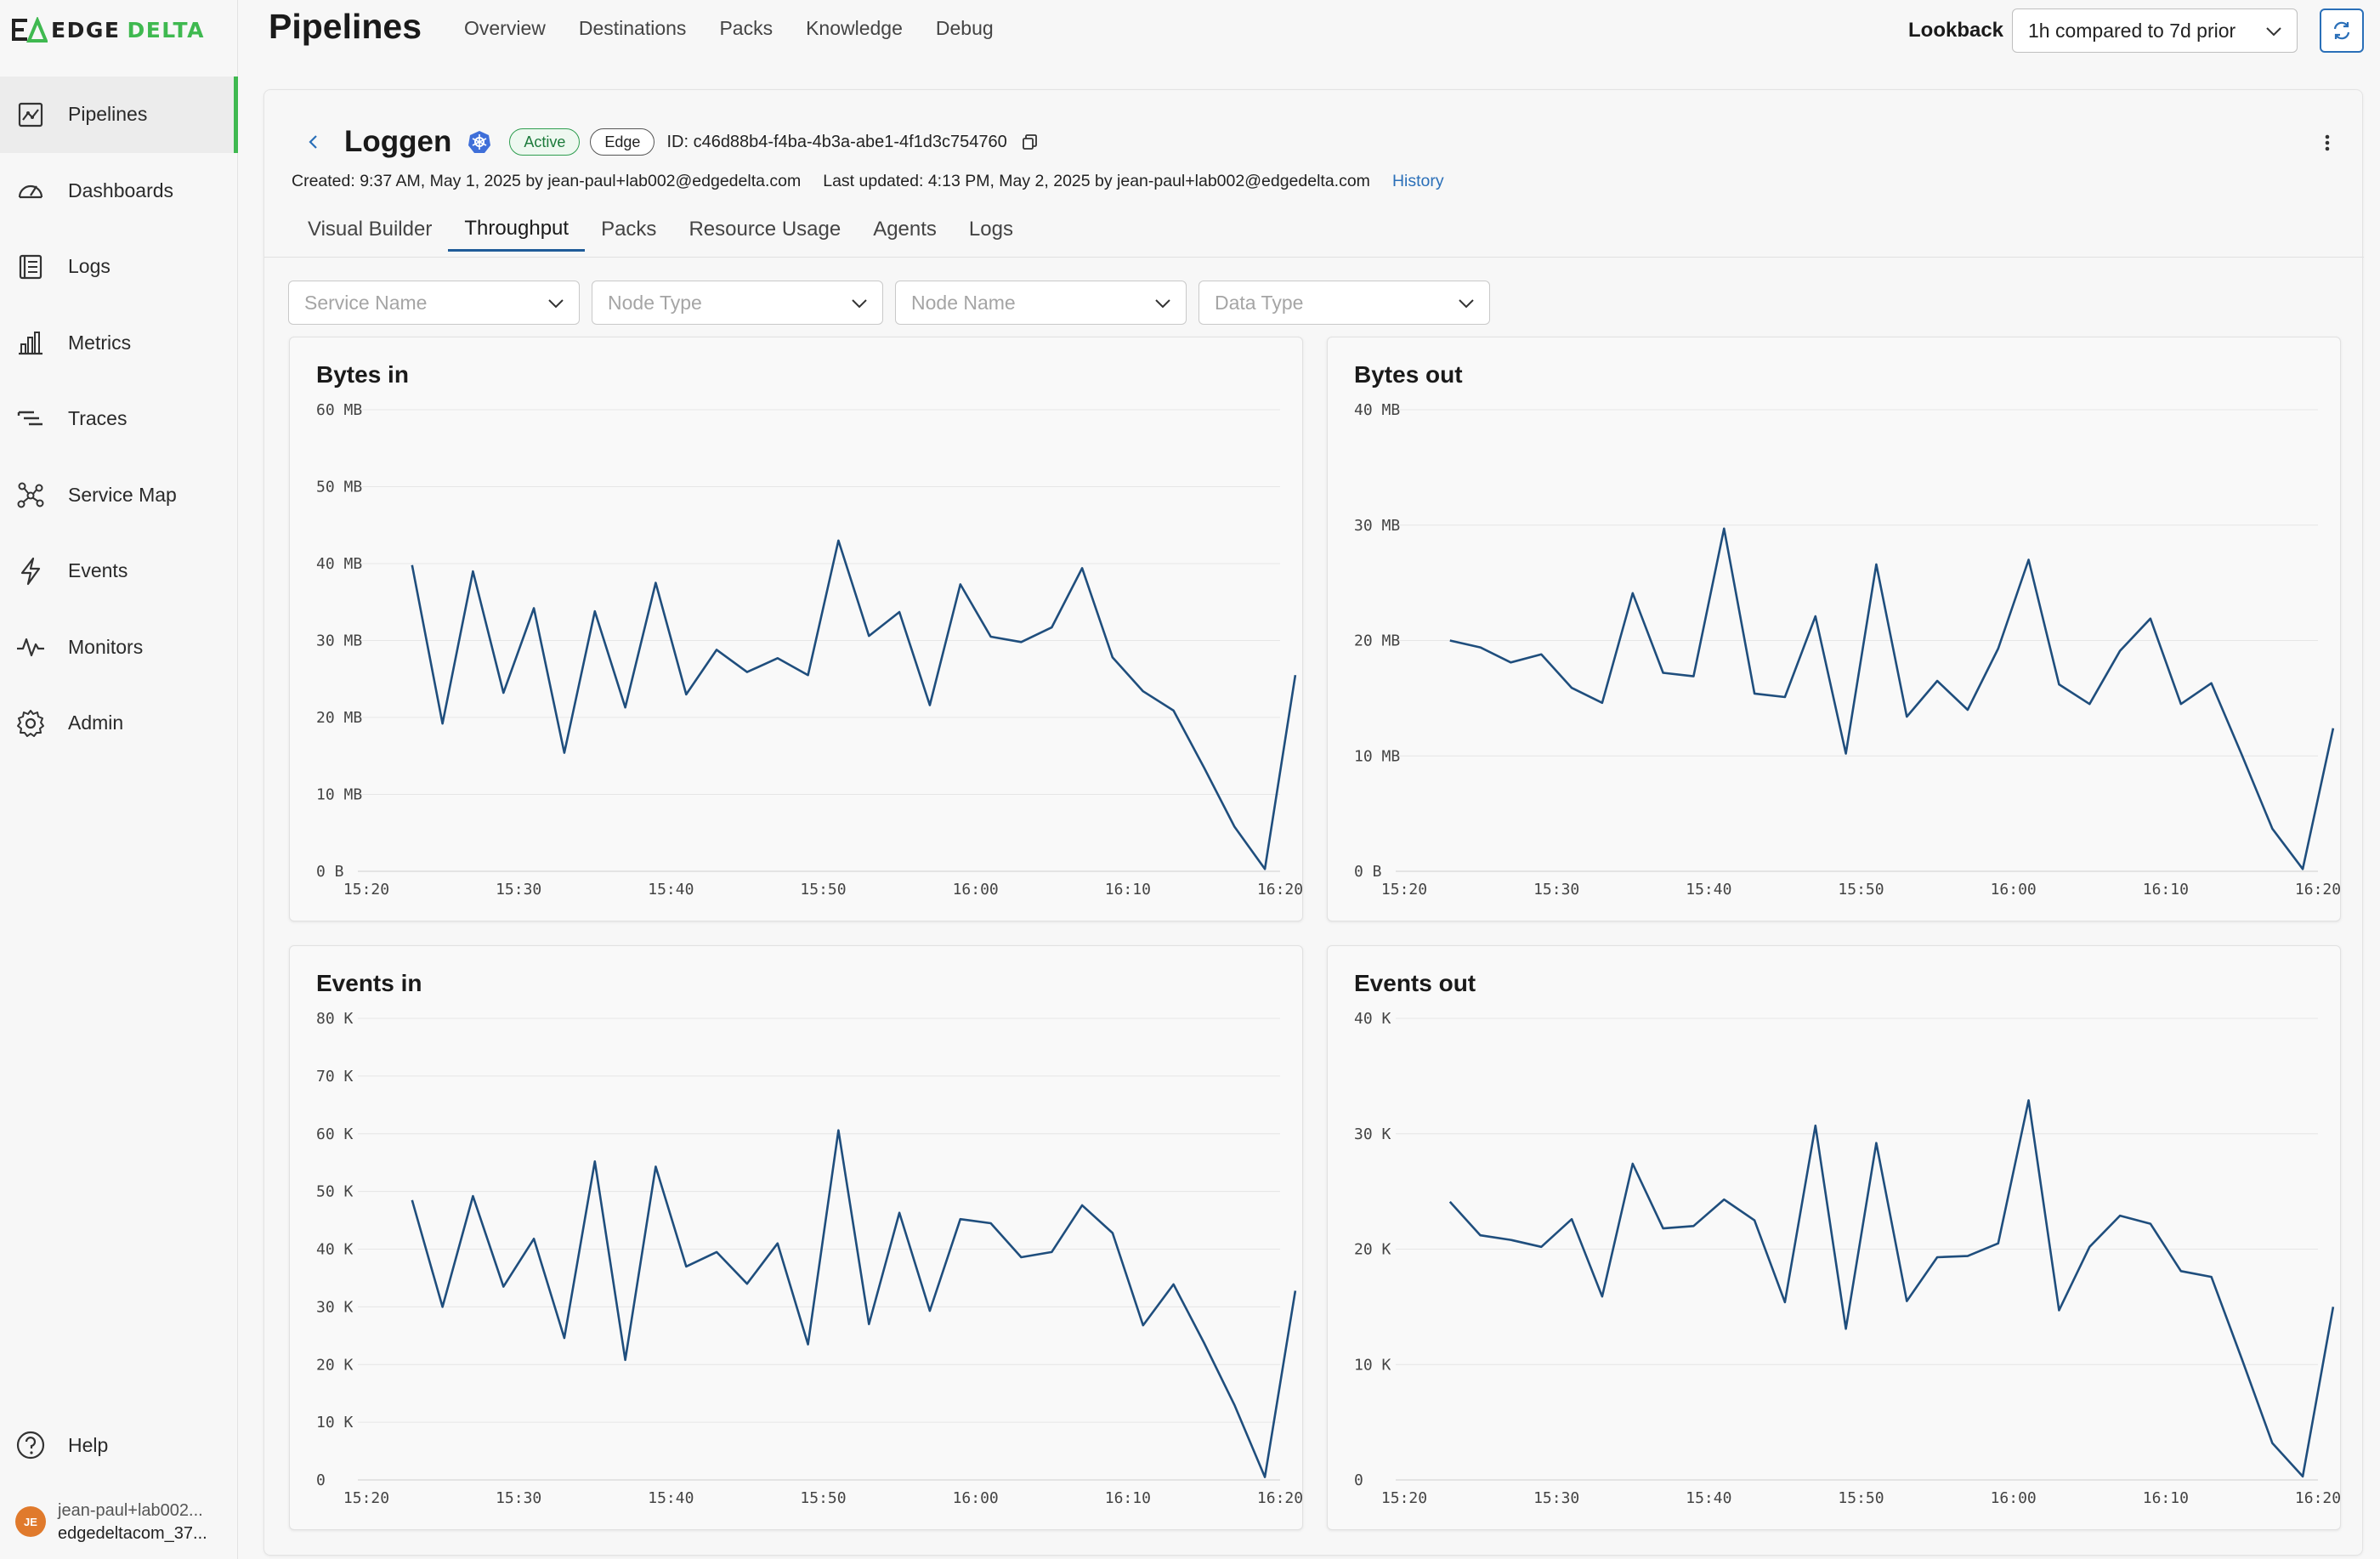 The image size is (2380, 1559). What do you see at coordinates (905, 229) in the screenshot?
I see `tab-agents: Agents` at bounding box center [905, 229].